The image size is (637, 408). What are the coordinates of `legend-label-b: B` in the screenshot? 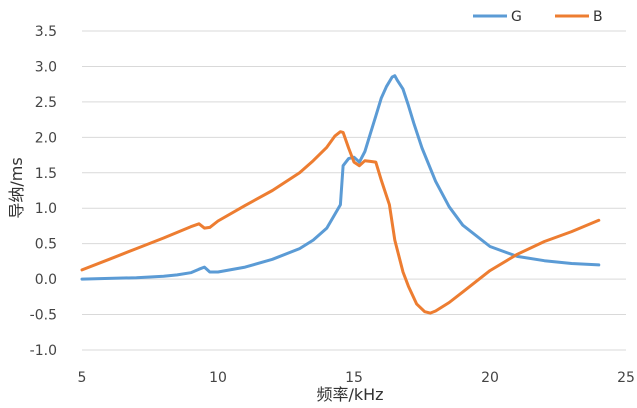 It's located at (598, 17).